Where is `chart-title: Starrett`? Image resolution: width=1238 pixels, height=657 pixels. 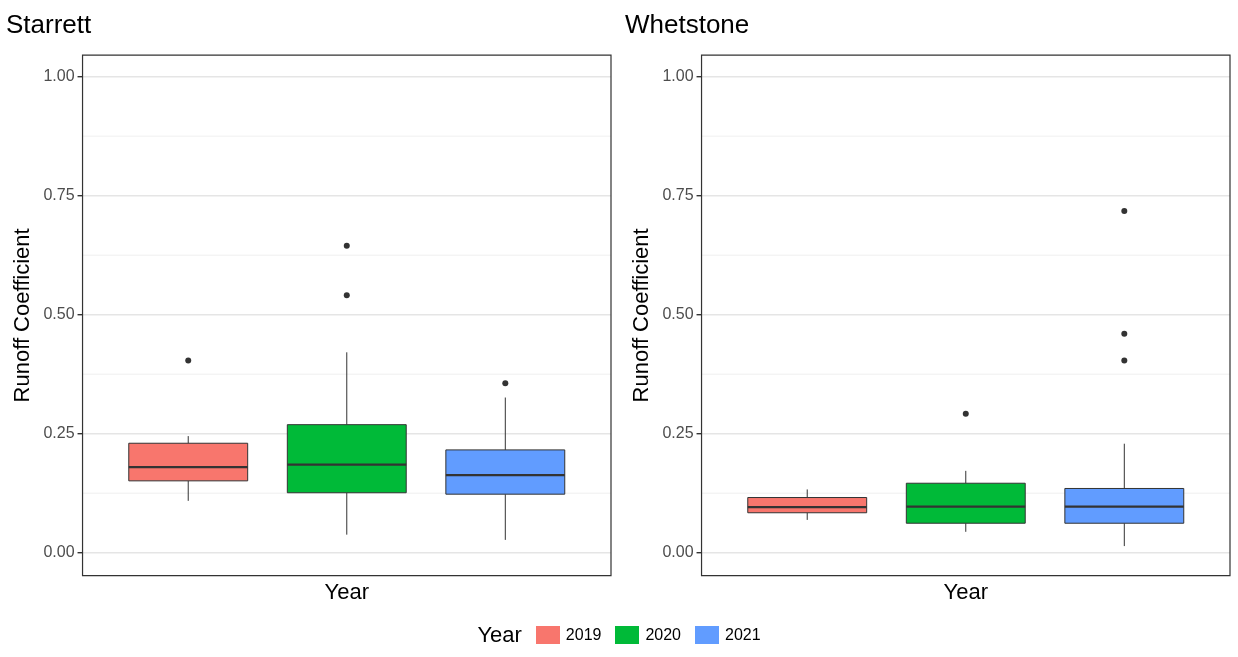 chart-title: Starrett is located at coordinates (49, 23).